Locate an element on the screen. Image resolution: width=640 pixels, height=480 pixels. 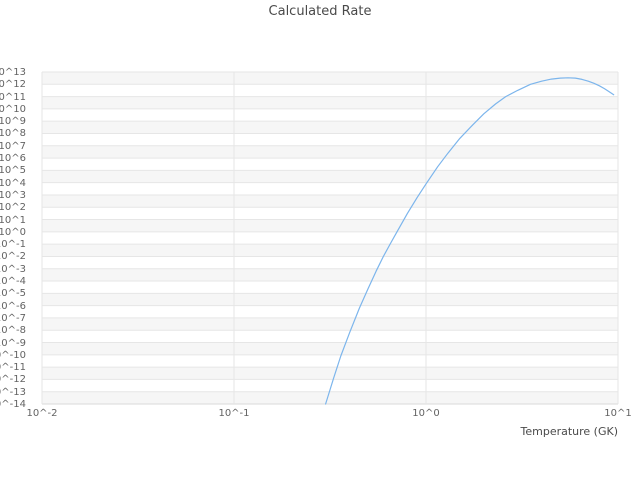
y-tick-label: 10^-11 is located at coordinates (13, 368).